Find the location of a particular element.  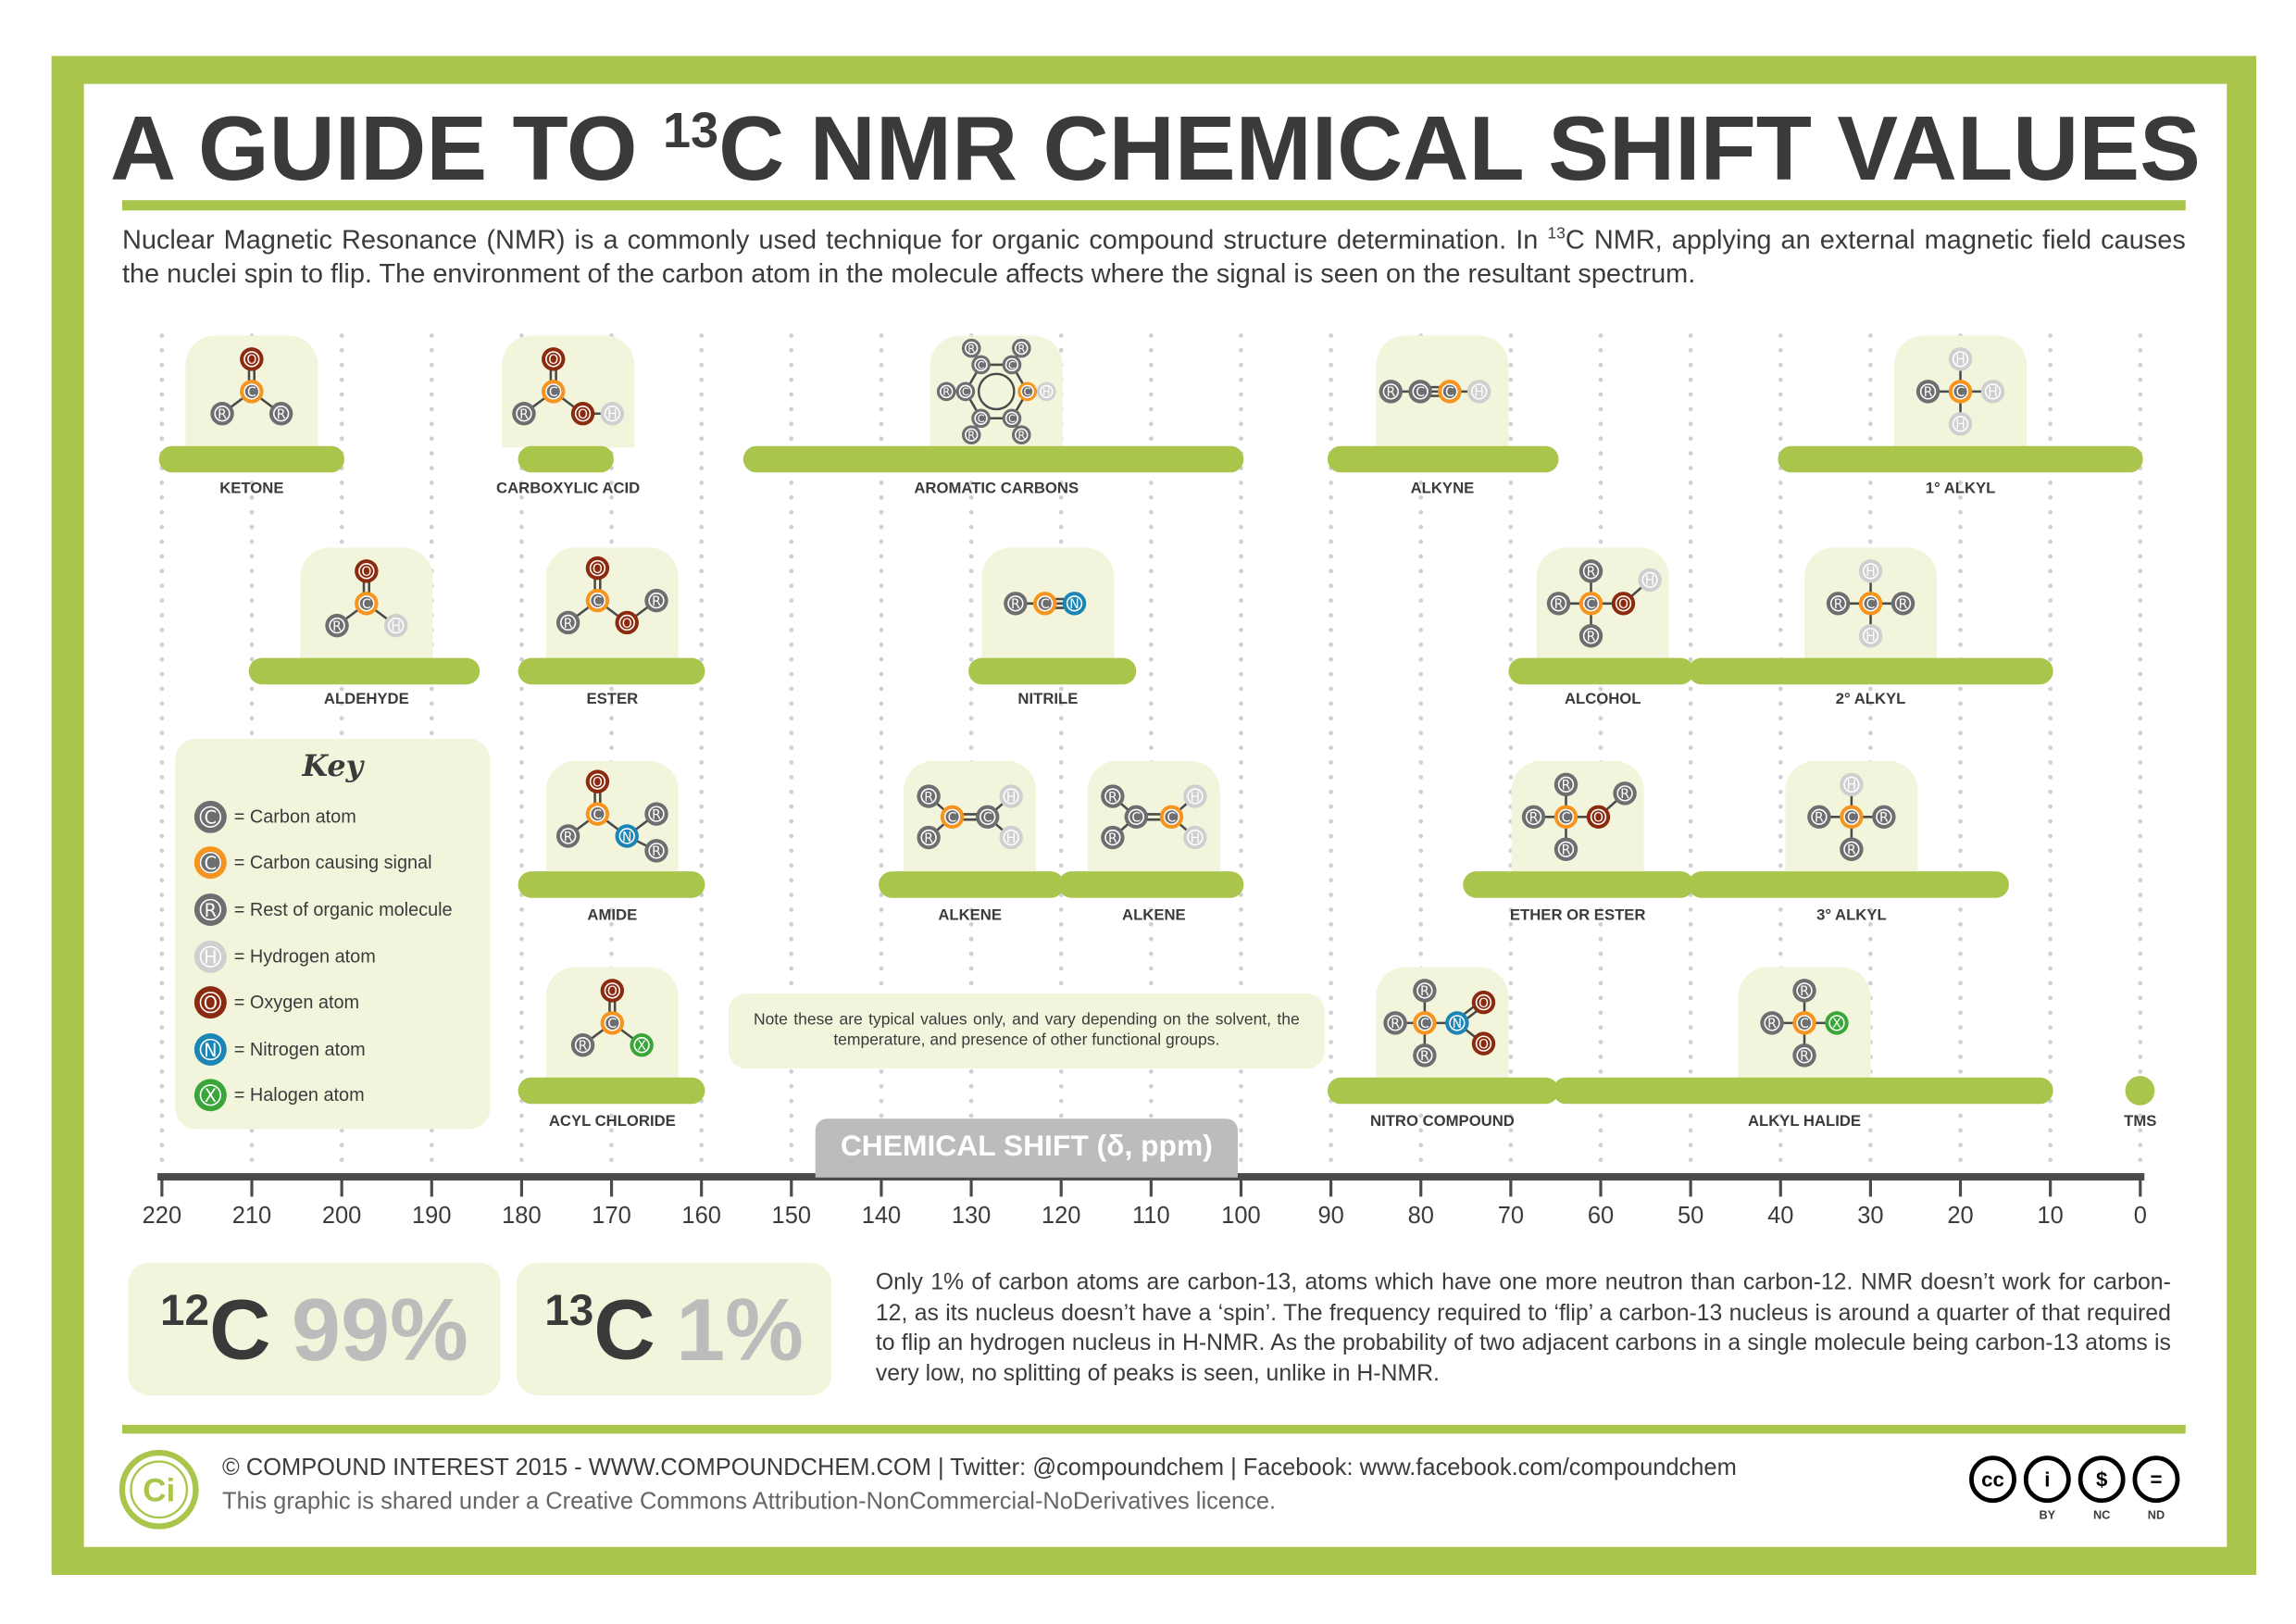

title-superscript: 13 is located at coordinates (690, 131).